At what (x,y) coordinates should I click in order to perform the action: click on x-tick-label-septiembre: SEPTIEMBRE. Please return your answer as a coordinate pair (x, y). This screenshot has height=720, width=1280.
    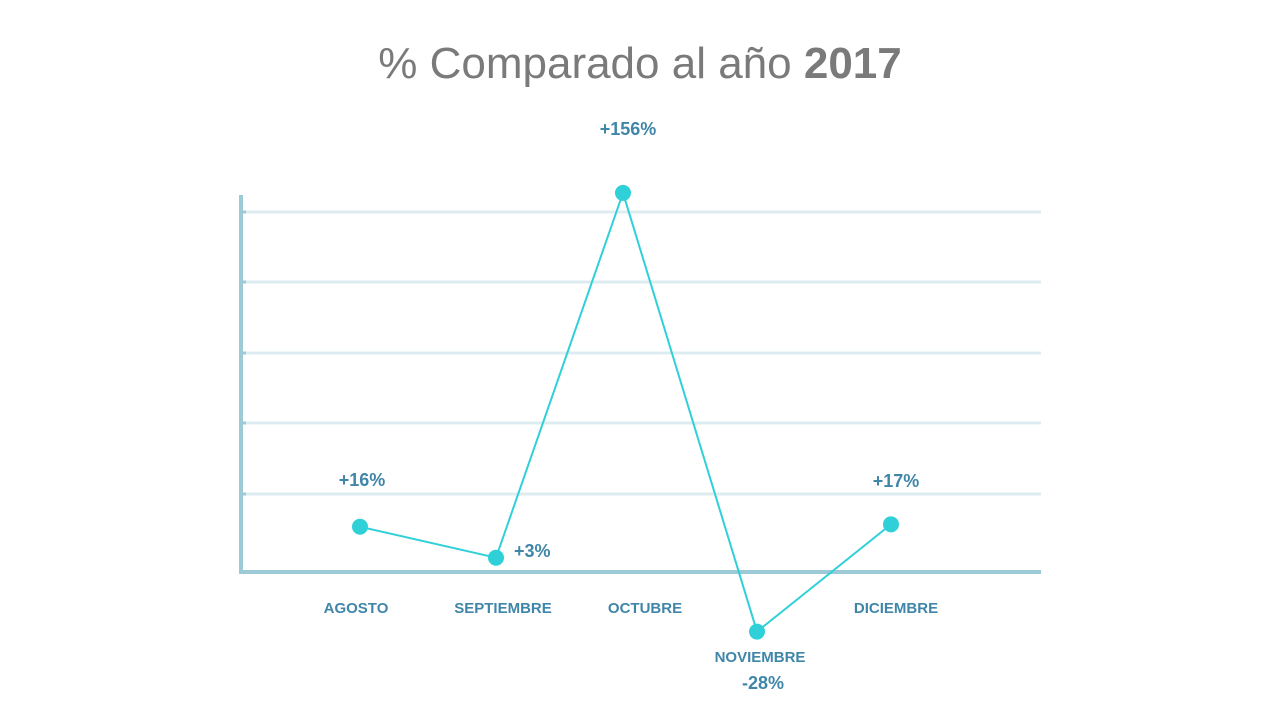
    Looking at the image, I should click on (503, 608).